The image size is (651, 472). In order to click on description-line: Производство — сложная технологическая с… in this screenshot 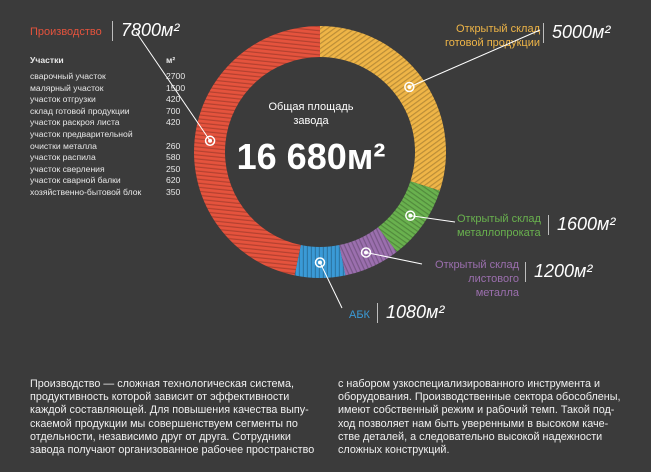, I will do `click(162, 384)`.